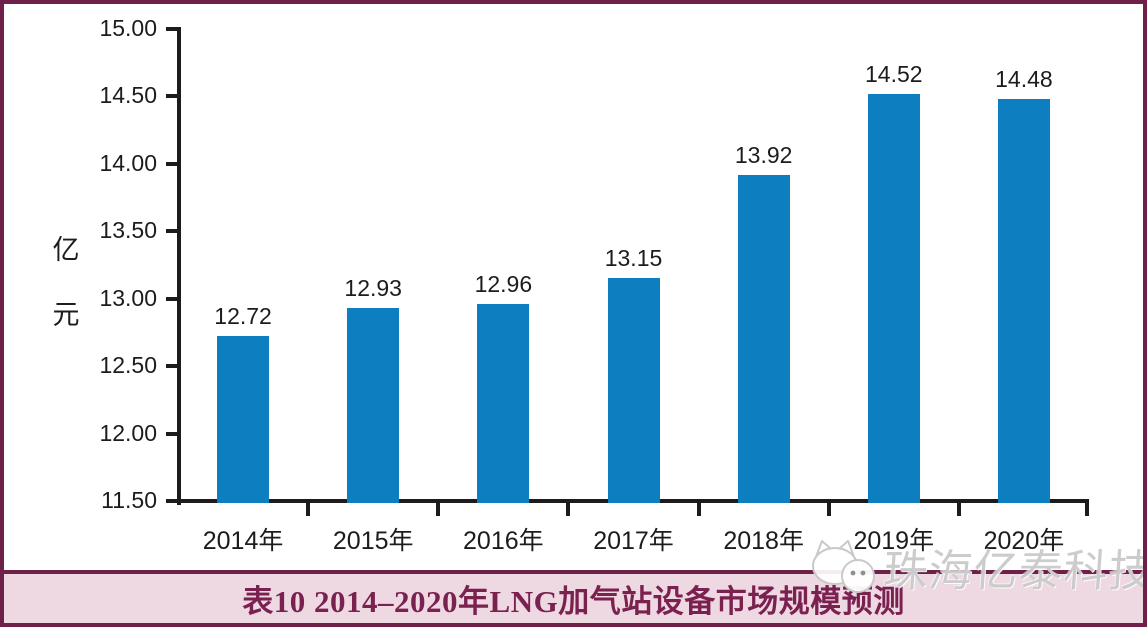 The height and width of the screenshot is (627, 1147). Describe the element at coordinates (763, 338) in the screenshot. I see `bar-2018年` at that location.